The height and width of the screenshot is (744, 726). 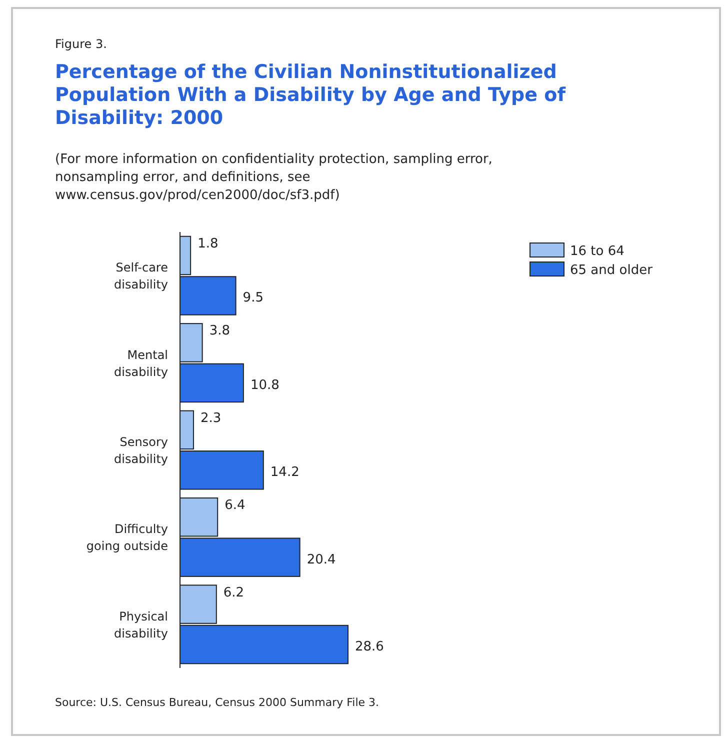 I want to click on data-label: 3.8, so click(x=219, y=331).